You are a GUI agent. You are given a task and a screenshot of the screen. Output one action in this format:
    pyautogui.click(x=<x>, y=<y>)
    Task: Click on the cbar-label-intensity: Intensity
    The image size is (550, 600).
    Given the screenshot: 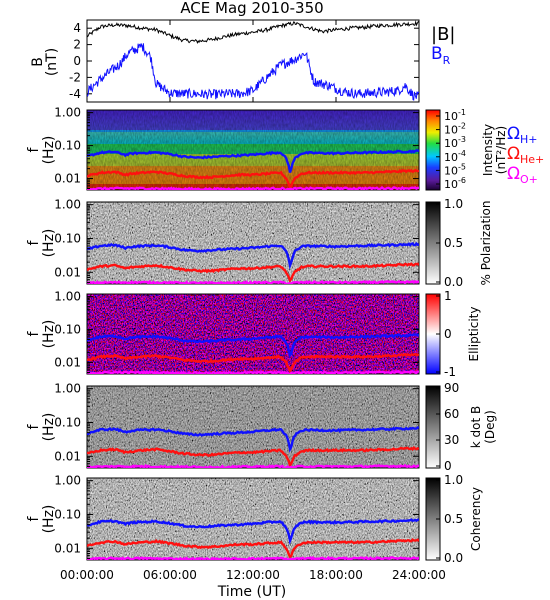 What is the action you would take?
    pyautogui.click(x=488, y=150)
    